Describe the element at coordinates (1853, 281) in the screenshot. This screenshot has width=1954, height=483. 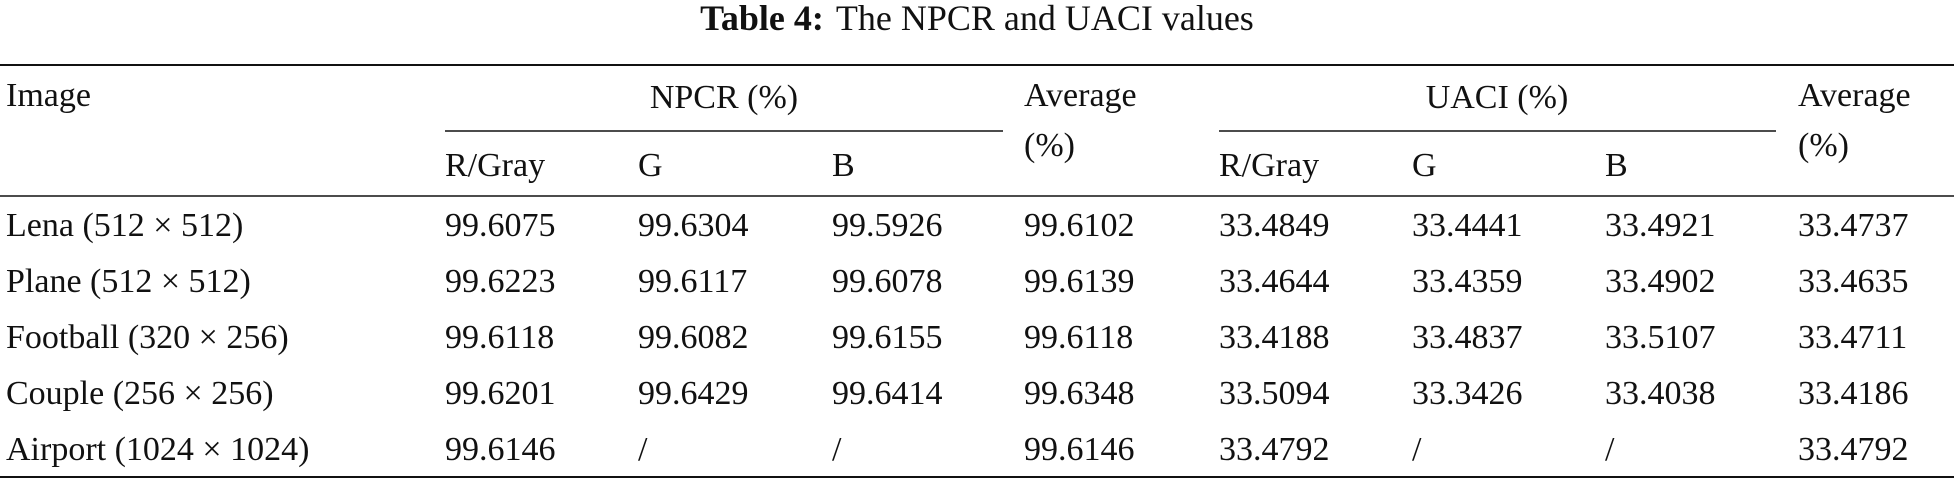
I see `table-cell: 33.4635` at that location.